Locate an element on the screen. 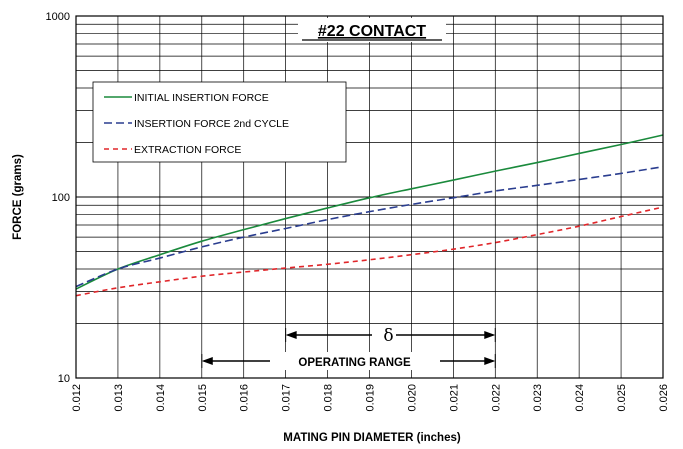 This screenshot has height=449, width=683. y-tick-label: 10 is located at coordinates (64, 379).